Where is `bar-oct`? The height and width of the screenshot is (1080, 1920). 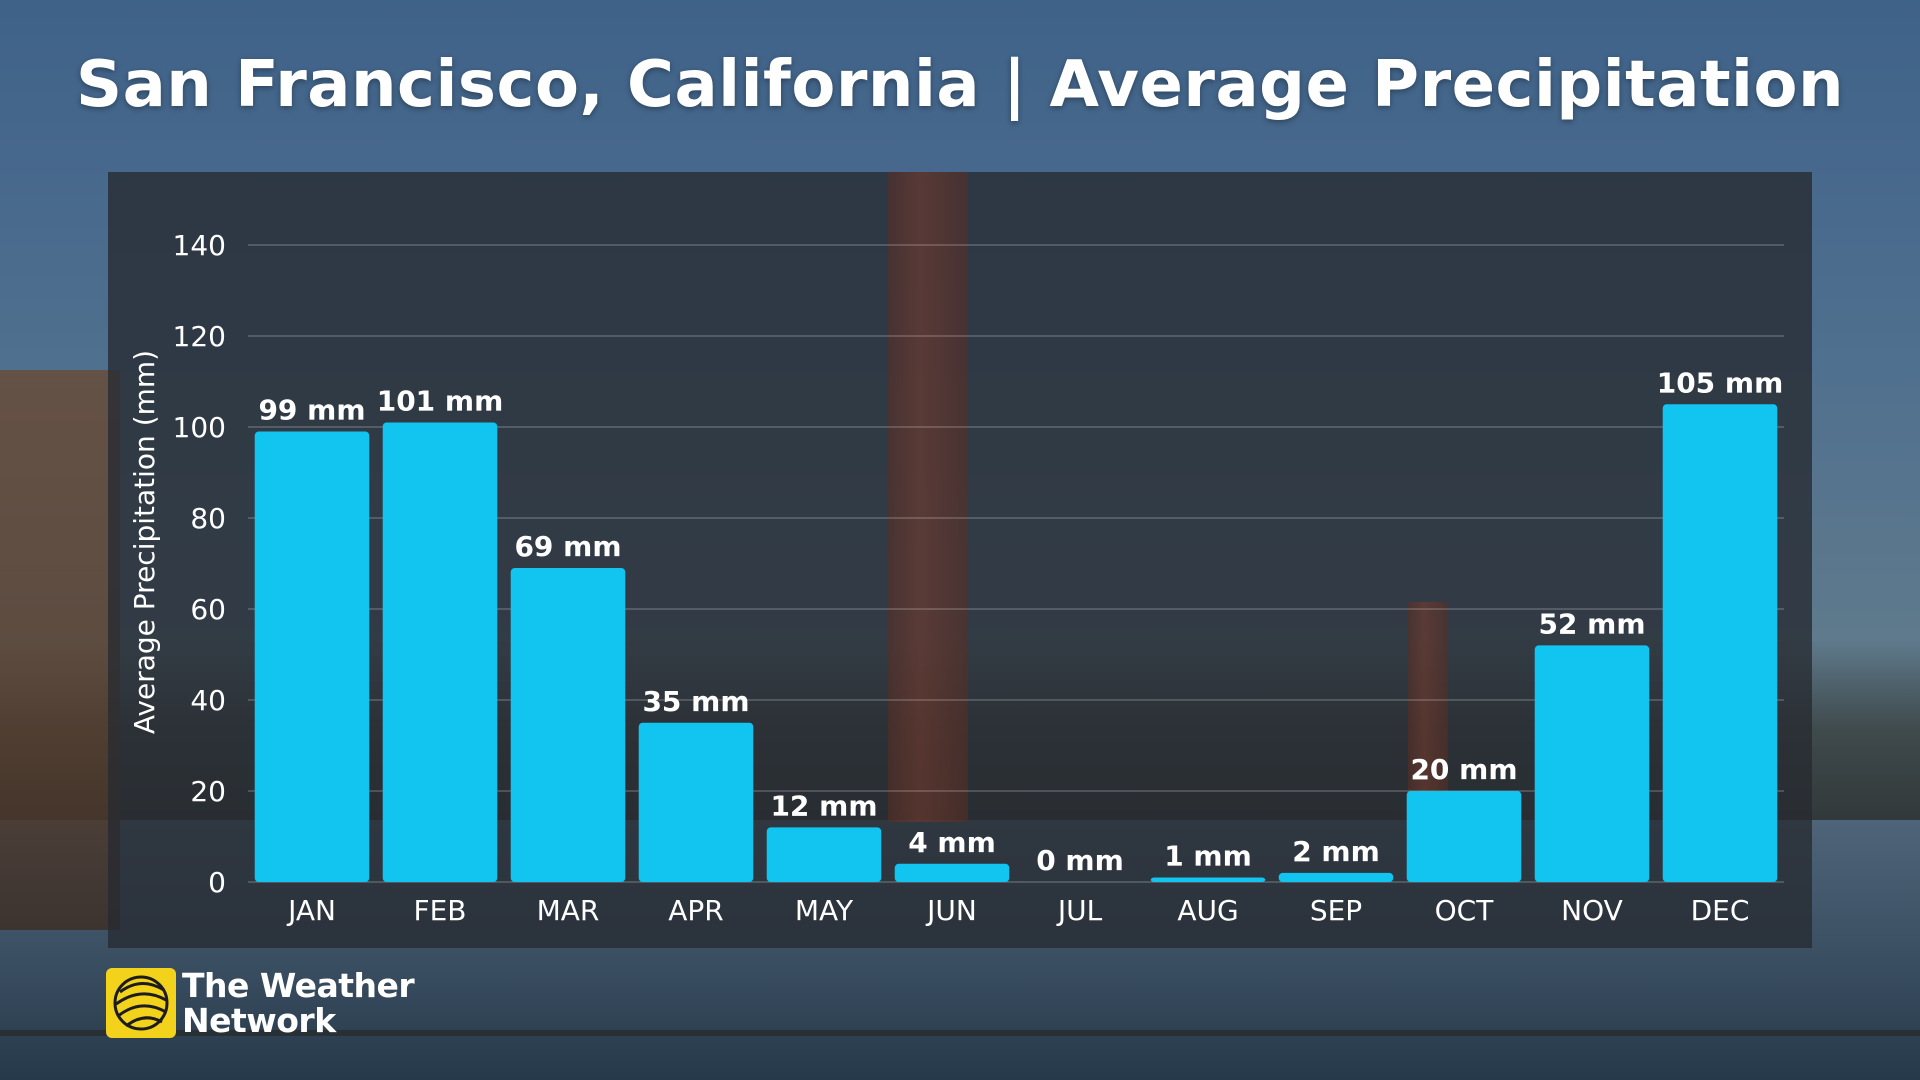 bar-oct is located at coordinates (1464, 836).